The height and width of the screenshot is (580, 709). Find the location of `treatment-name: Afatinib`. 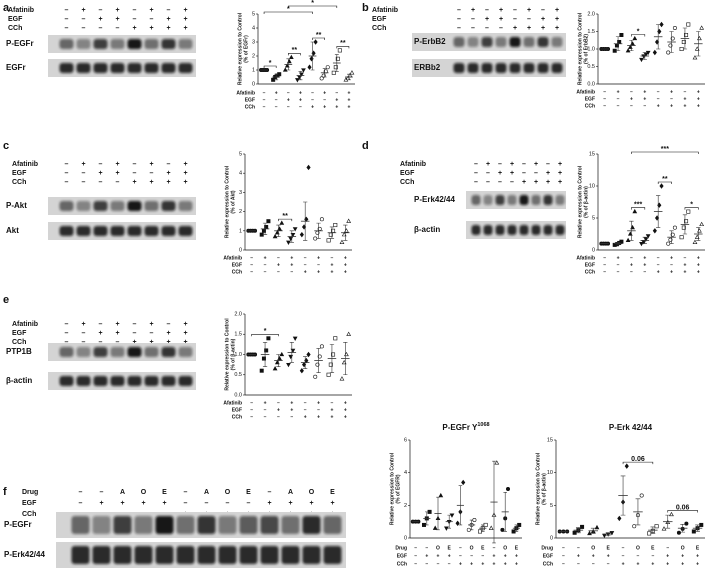

treatment-name: Afatinib is located at coordinates (385, 10).